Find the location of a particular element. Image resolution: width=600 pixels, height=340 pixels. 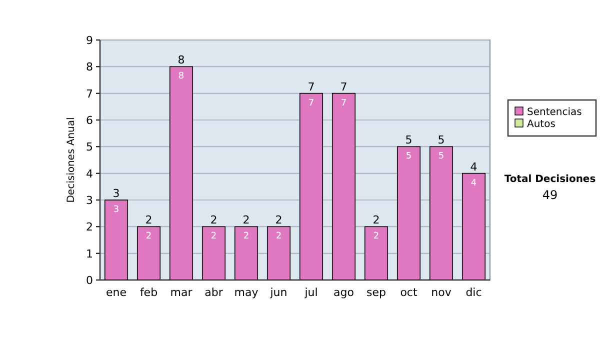

x-tick-label: ago is located at coordinates (344, 292).